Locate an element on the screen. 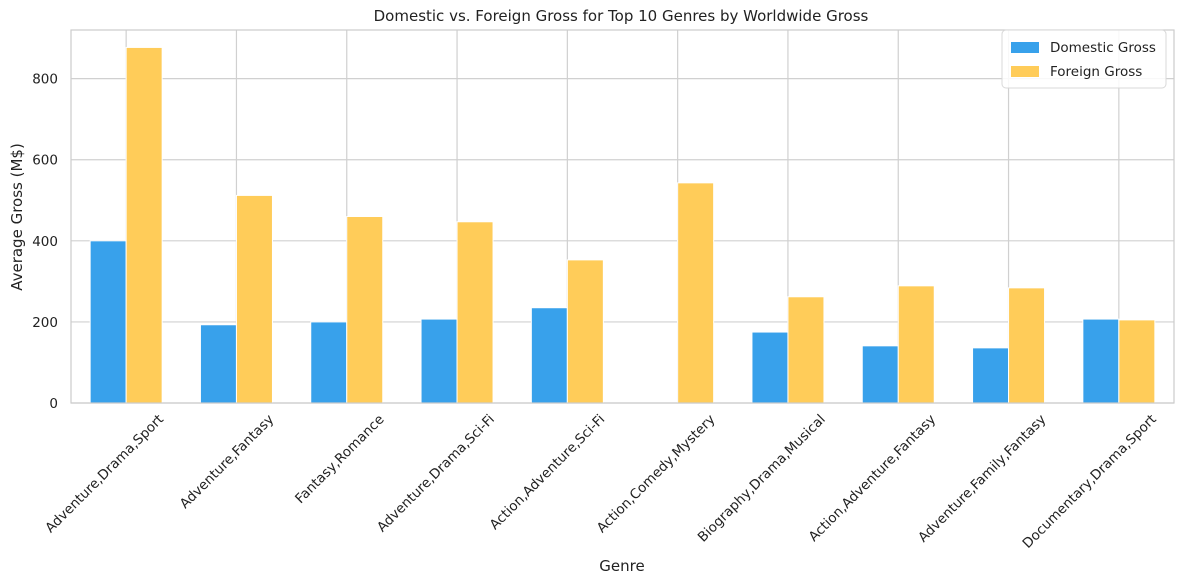 The image size is (1183, 584). bar-foreign-gross-documentary-drama-sport is located at coordinates (1137, 361).